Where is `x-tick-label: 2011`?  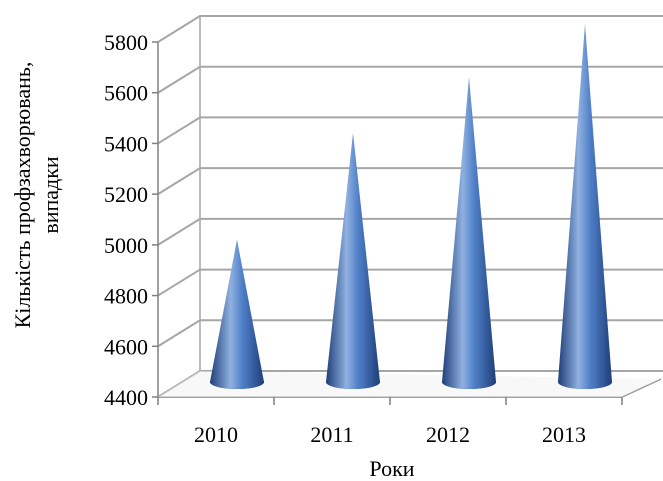 x-tick-label: 2011 is located at coordinates (331, 434).